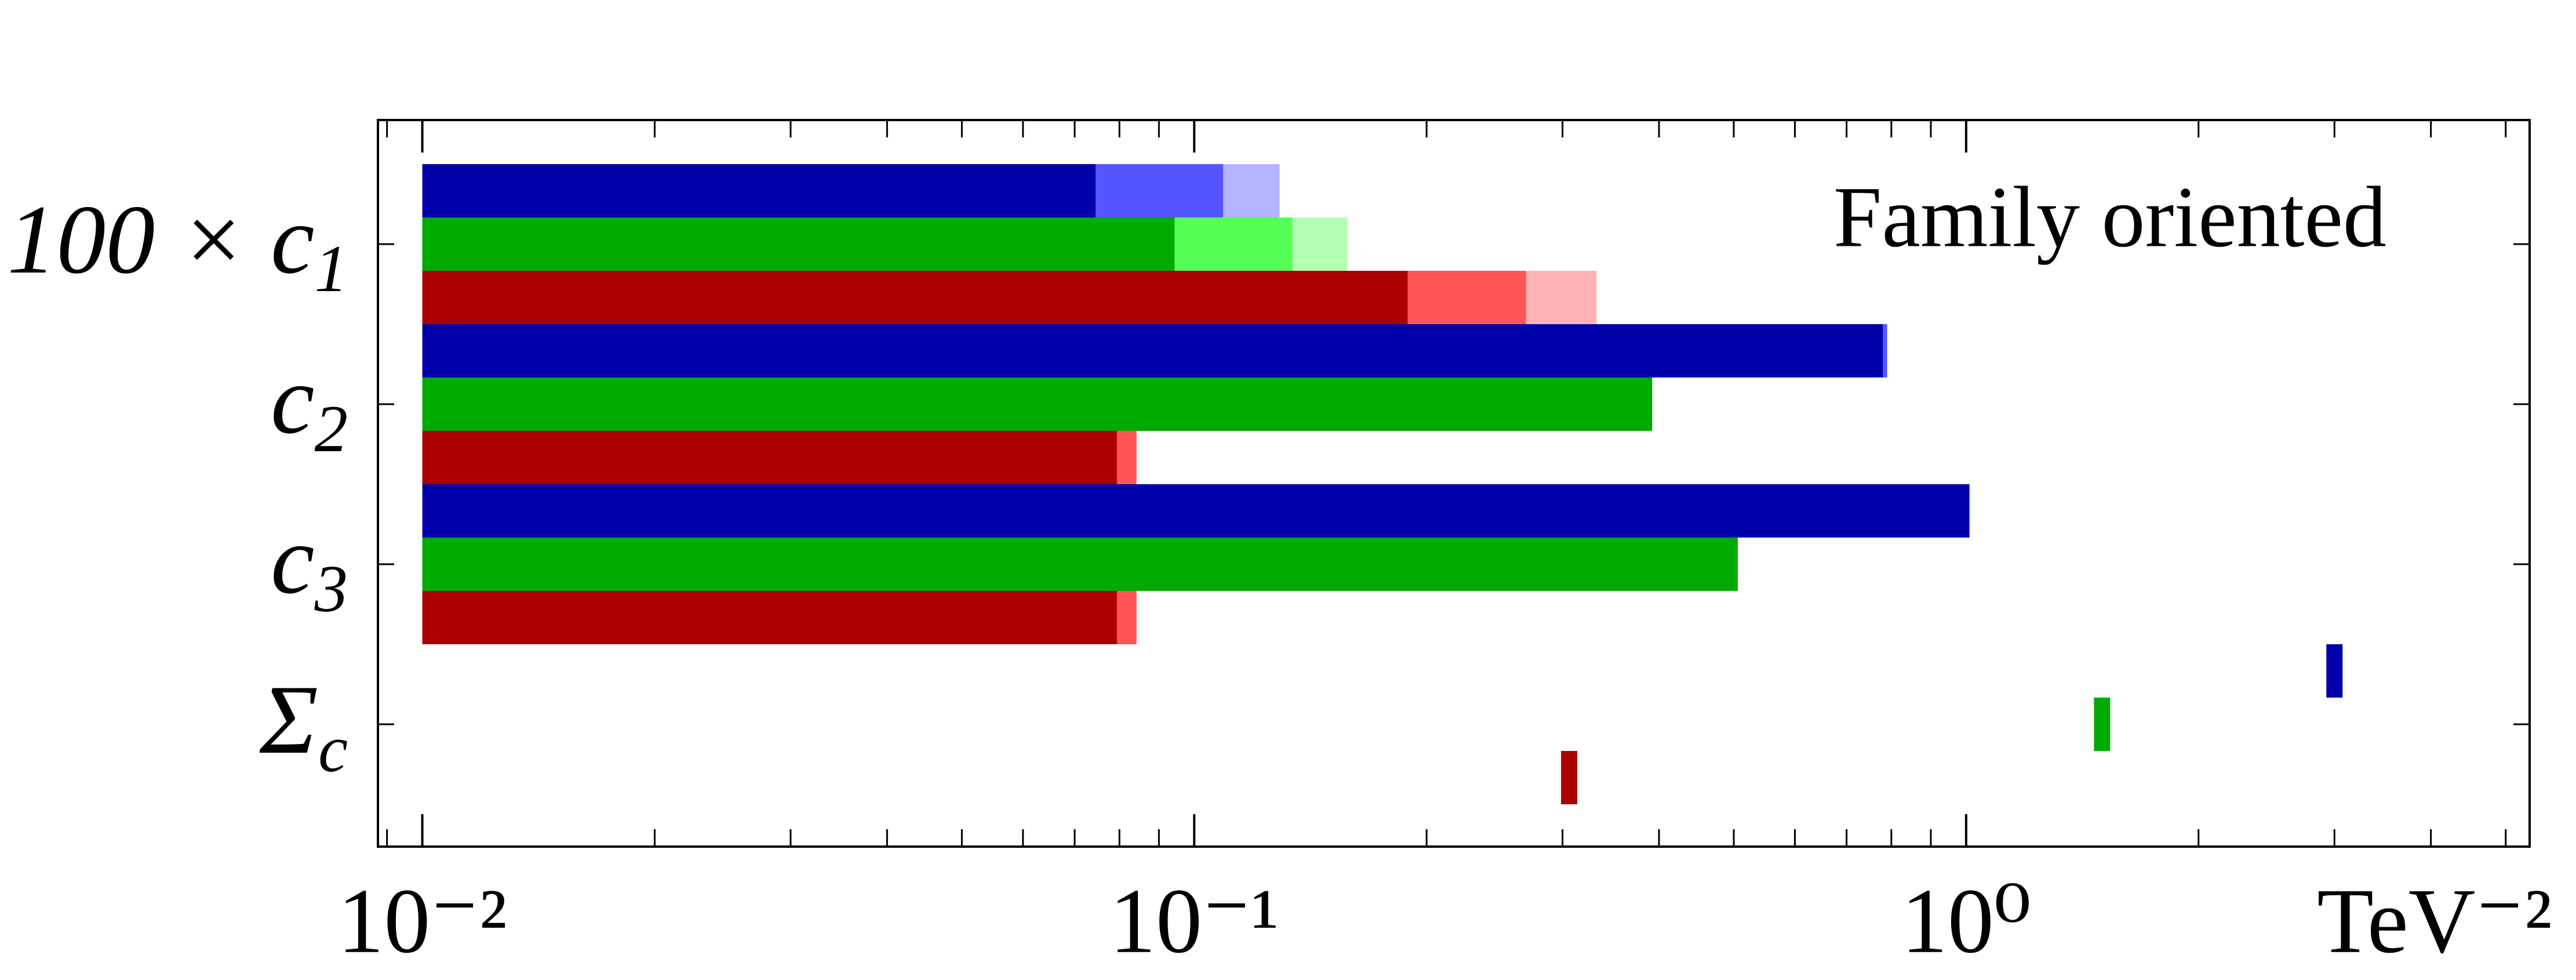 This screenshot has height=980, width=2576. What do you see at coordinates (160, 239) in the screenshot?
I see `category-base: 100 × c` at bounding box center [160, 239].